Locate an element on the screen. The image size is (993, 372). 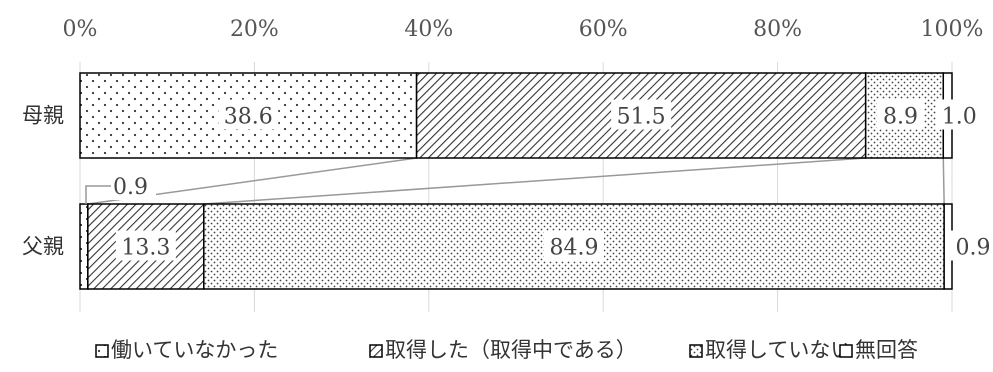
leader-line is located at coordinates (98, 194).